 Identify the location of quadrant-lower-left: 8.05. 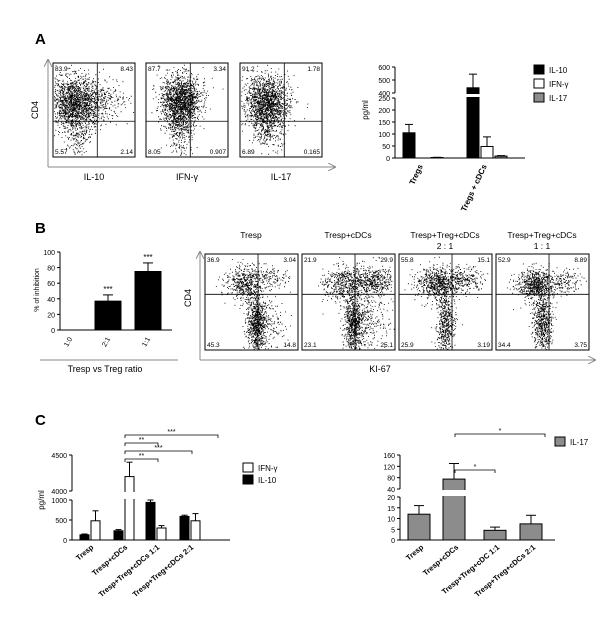
(154, 152).